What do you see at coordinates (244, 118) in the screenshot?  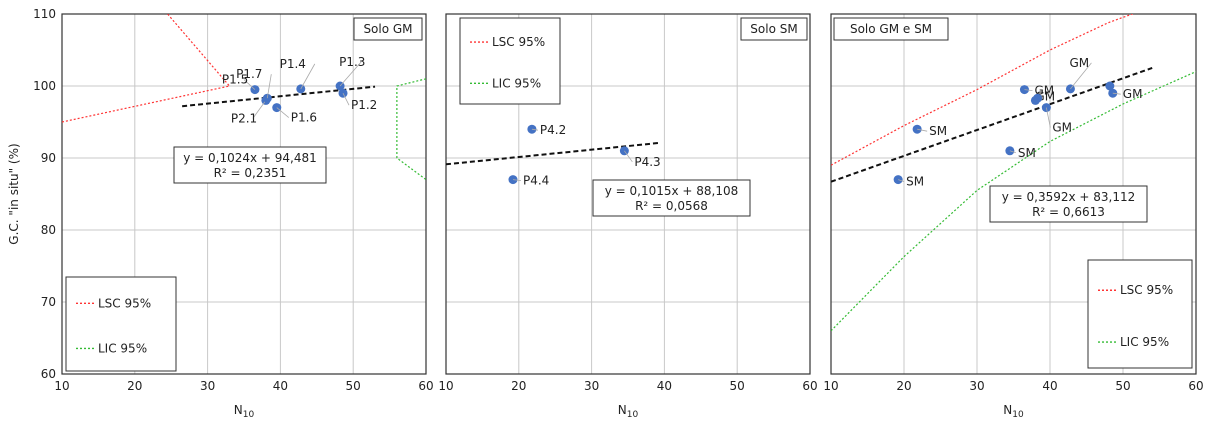 I see `data-label: P2.1` at bounding box center [244, 118].